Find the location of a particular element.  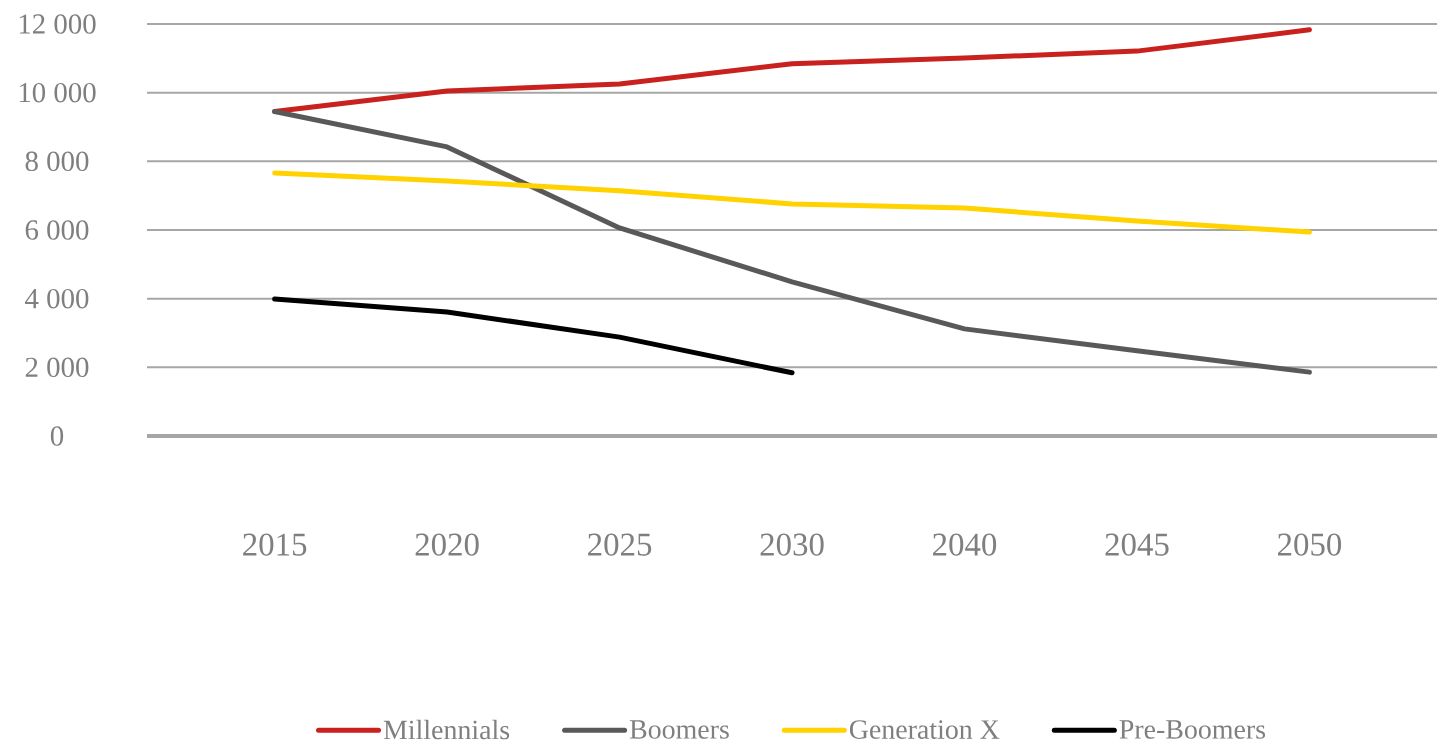

legend-label: Pre-Boomers is located at coordinates (1192, 729).